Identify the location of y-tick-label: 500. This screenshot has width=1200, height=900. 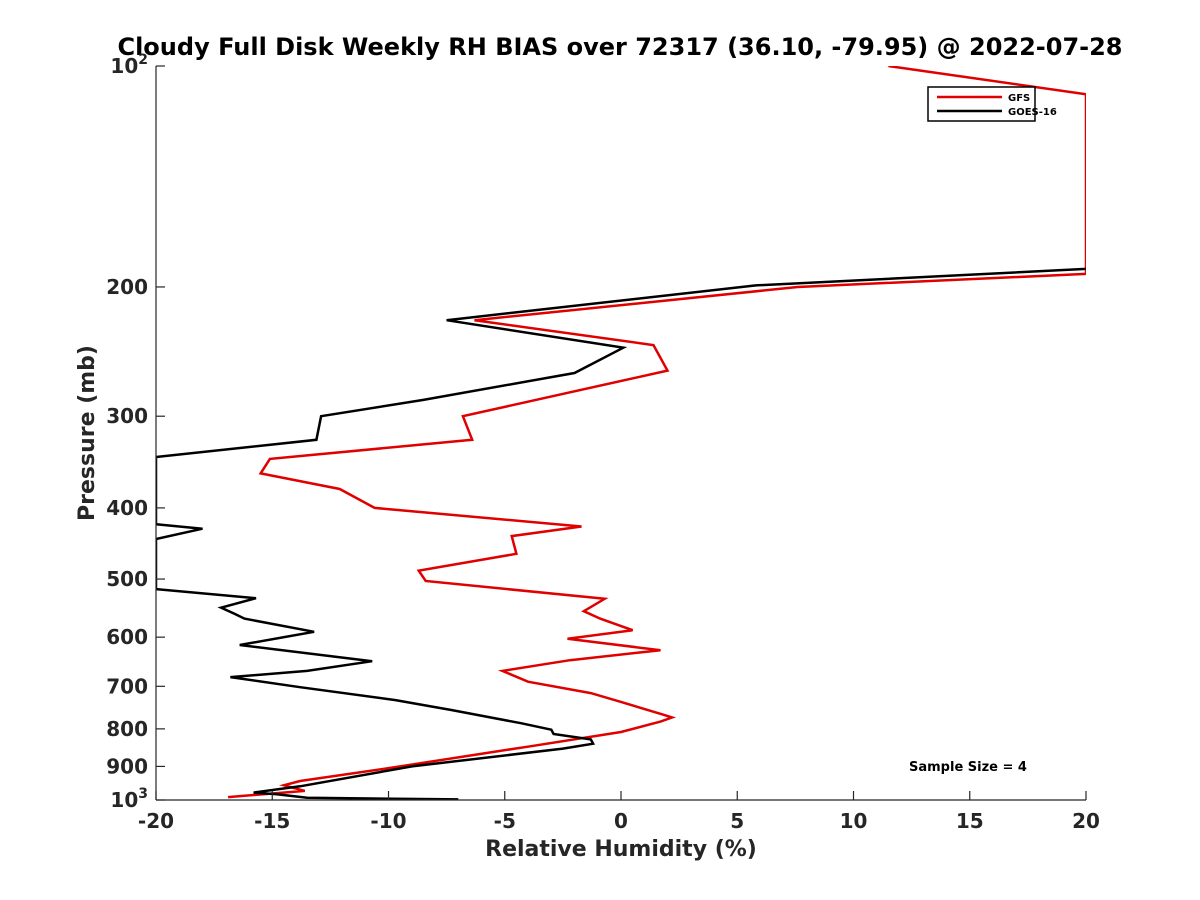
(127, 579).